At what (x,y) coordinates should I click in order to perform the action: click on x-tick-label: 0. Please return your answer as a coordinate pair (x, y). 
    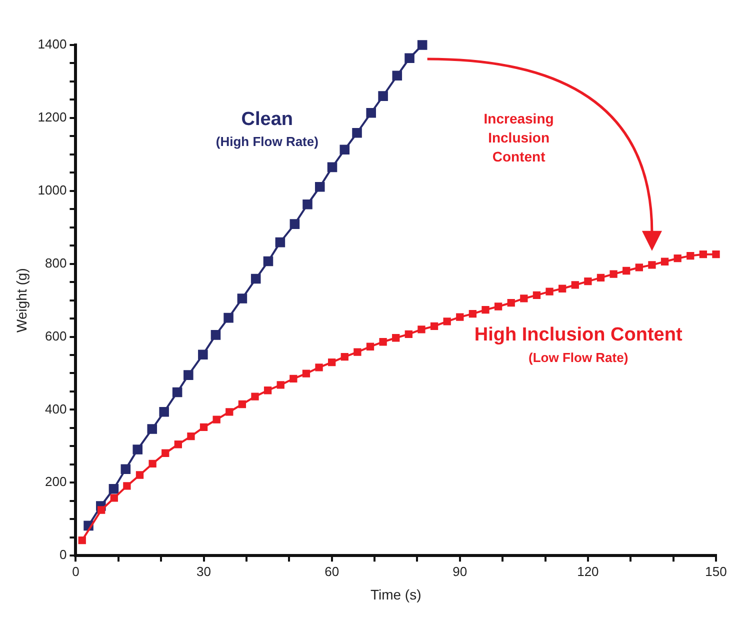
    Looking at the image, I should click on (76, 571).